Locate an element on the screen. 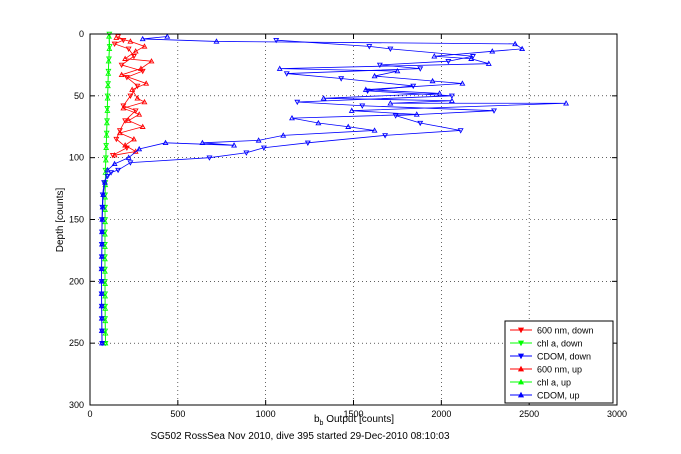  legend-entry: chl a, down is located at coordinates (560, 344).